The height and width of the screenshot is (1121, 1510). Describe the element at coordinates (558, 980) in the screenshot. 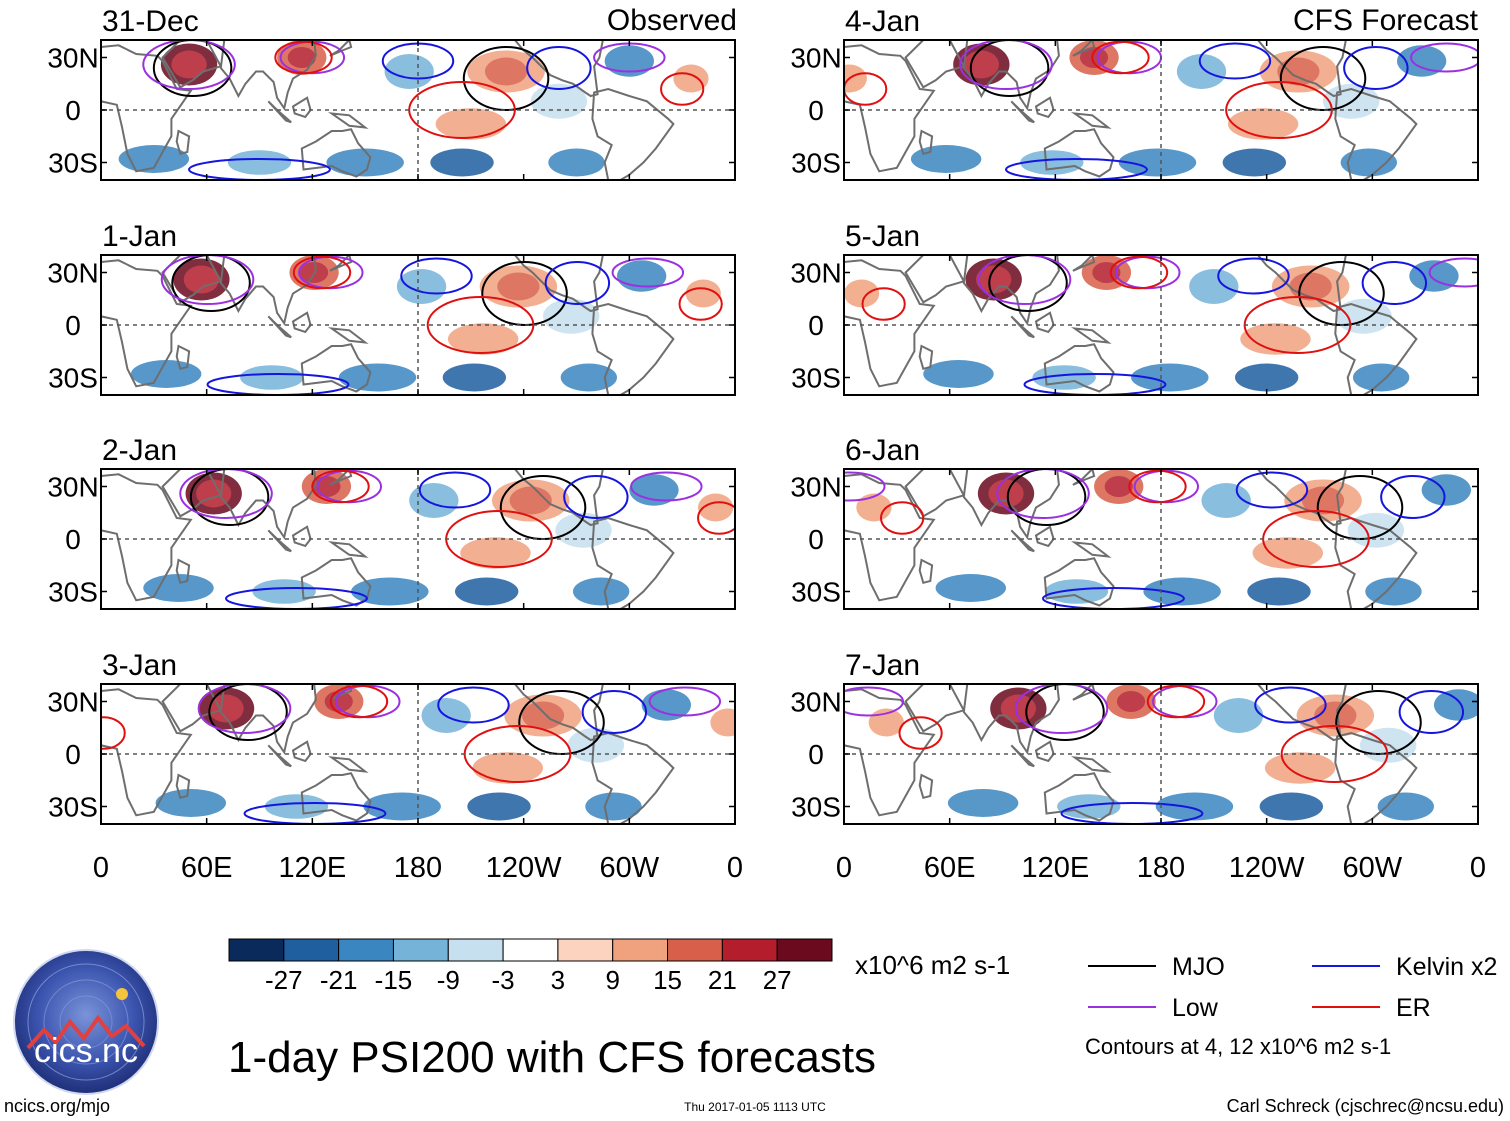

I see `colorbar-tick-label: 3` at that location.